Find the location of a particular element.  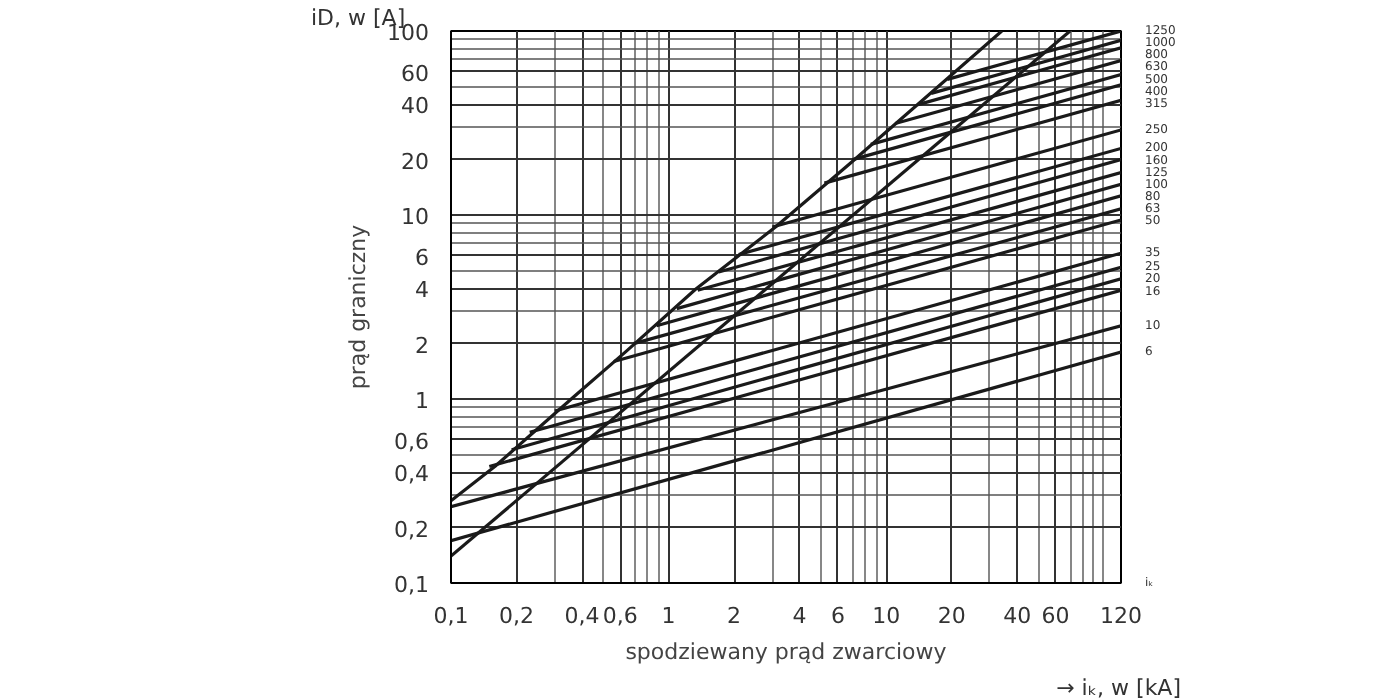

x-tick-label: 2 is located at coordinates (734, 616).